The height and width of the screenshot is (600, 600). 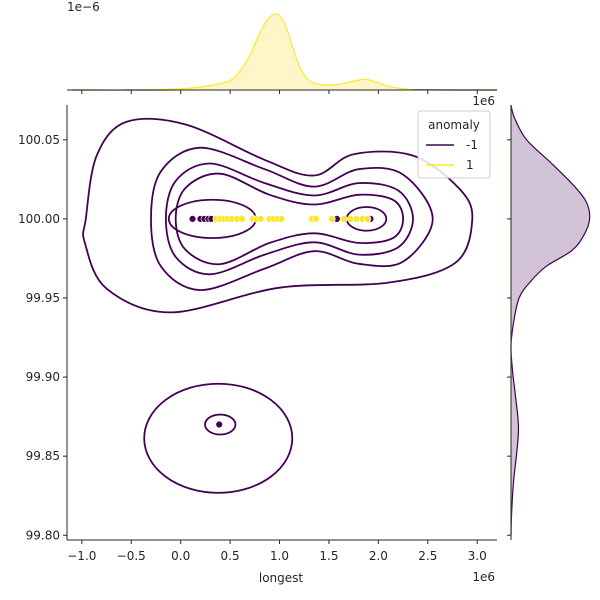 What do you see at coordinates (477, 556) in the screenshot?
I see `x-tick-label: 3.0` at bounding box center [477, 556].